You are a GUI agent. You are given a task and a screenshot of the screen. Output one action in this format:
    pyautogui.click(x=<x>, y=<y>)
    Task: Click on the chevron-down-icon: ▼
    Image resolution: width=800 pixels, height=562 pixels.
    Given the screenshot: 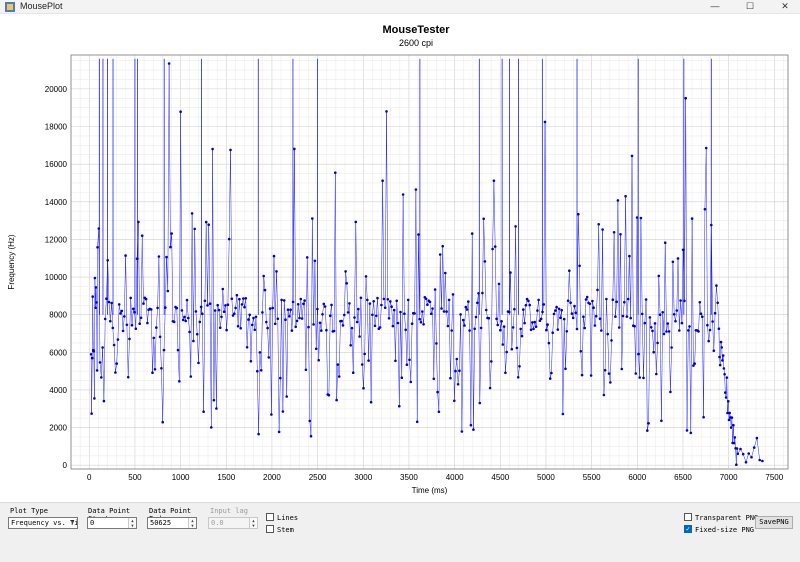 What is the action you would take?
    pyautogui.click(x=72, y=522)
    